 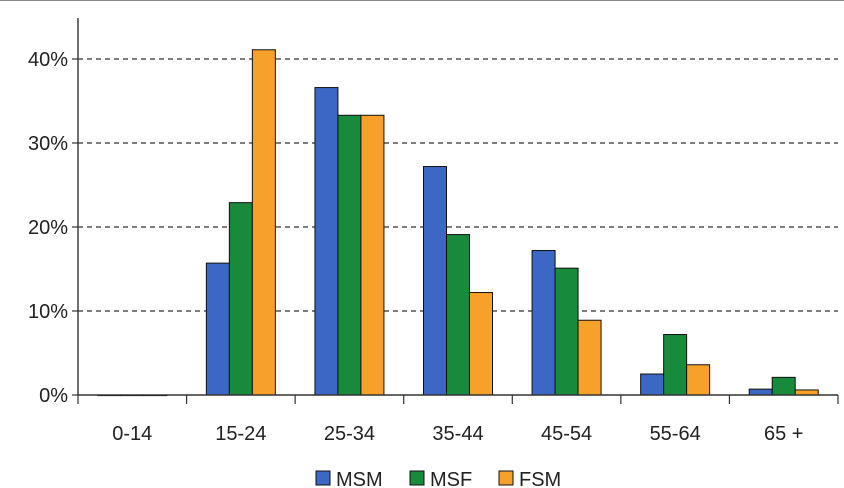 I want to click on y-tick-labels: 0% 10% 20% 30% 40%, so click(x=48, y=228).